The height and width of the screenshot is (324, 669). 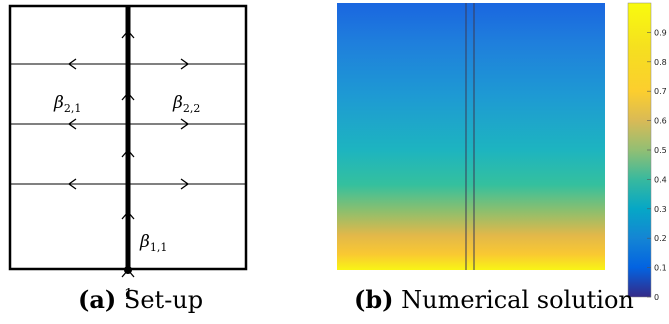 What do you see at coordinates (656, 297) in the screenshot?
I see `colorbar-tick-label: 0` at bounding box center [656, 297].